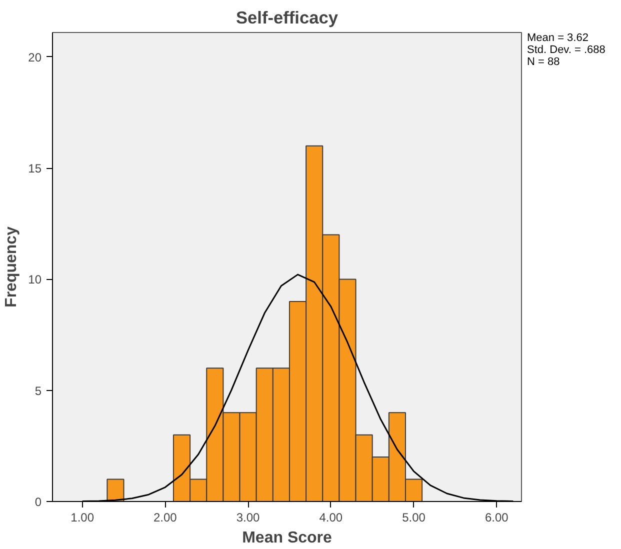  Describe the element at coordinates (38, 391) in the screenshot. I see `y-tick-label: 5` at that location.